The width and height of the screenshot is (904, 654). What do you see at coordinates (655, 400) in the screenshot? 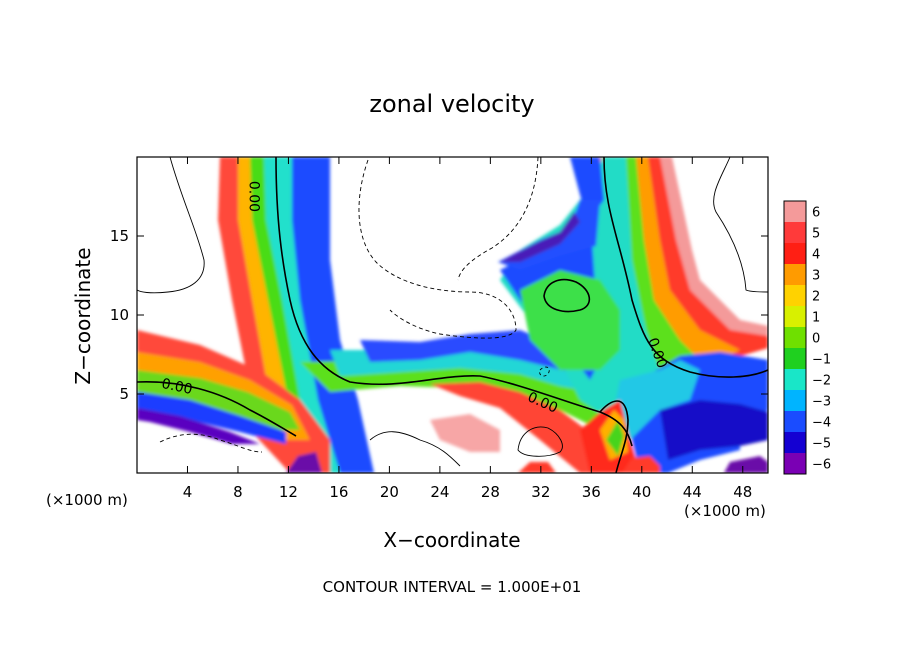
I see `lower-right-cyan` at bounding box center [655, 400].